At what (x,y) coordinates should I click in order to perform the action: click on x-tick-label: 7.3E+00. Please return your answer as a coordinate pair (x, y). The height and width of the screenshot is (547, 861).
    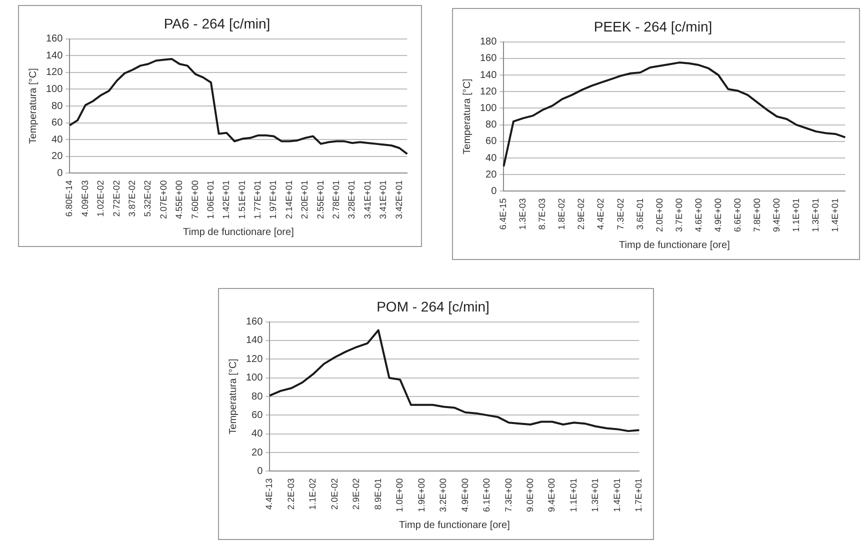
    Looking at the image, I should click on (508, 495).